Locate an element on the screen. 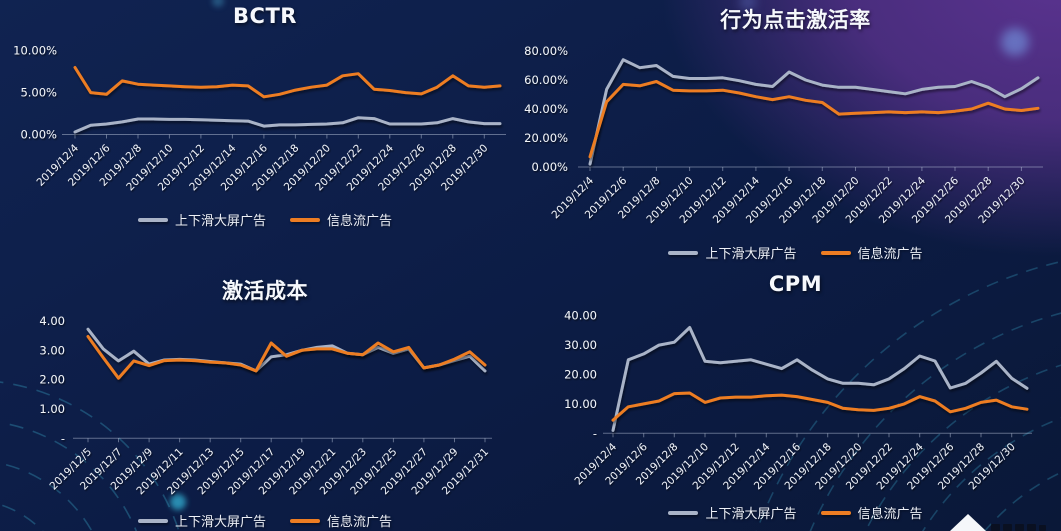 This screenshot has width=1061, height=531. x-axis-label: 2019/12/31 is located at coordinates (465, 471).